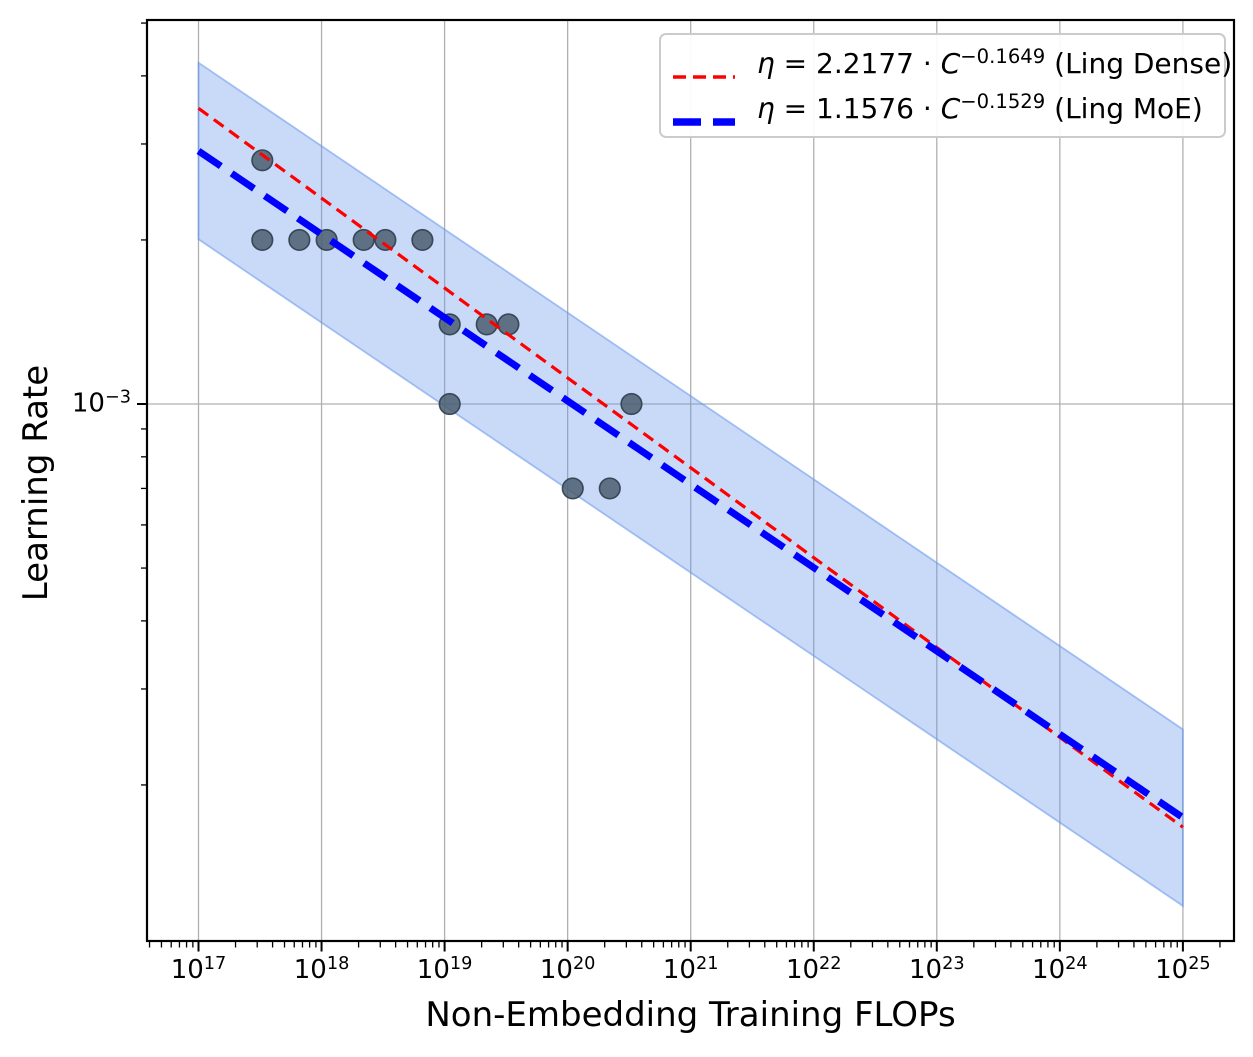 The width and height of the screenshot is (1253, 1057). I want to click on legend-sample-moe, so click(704, 114).